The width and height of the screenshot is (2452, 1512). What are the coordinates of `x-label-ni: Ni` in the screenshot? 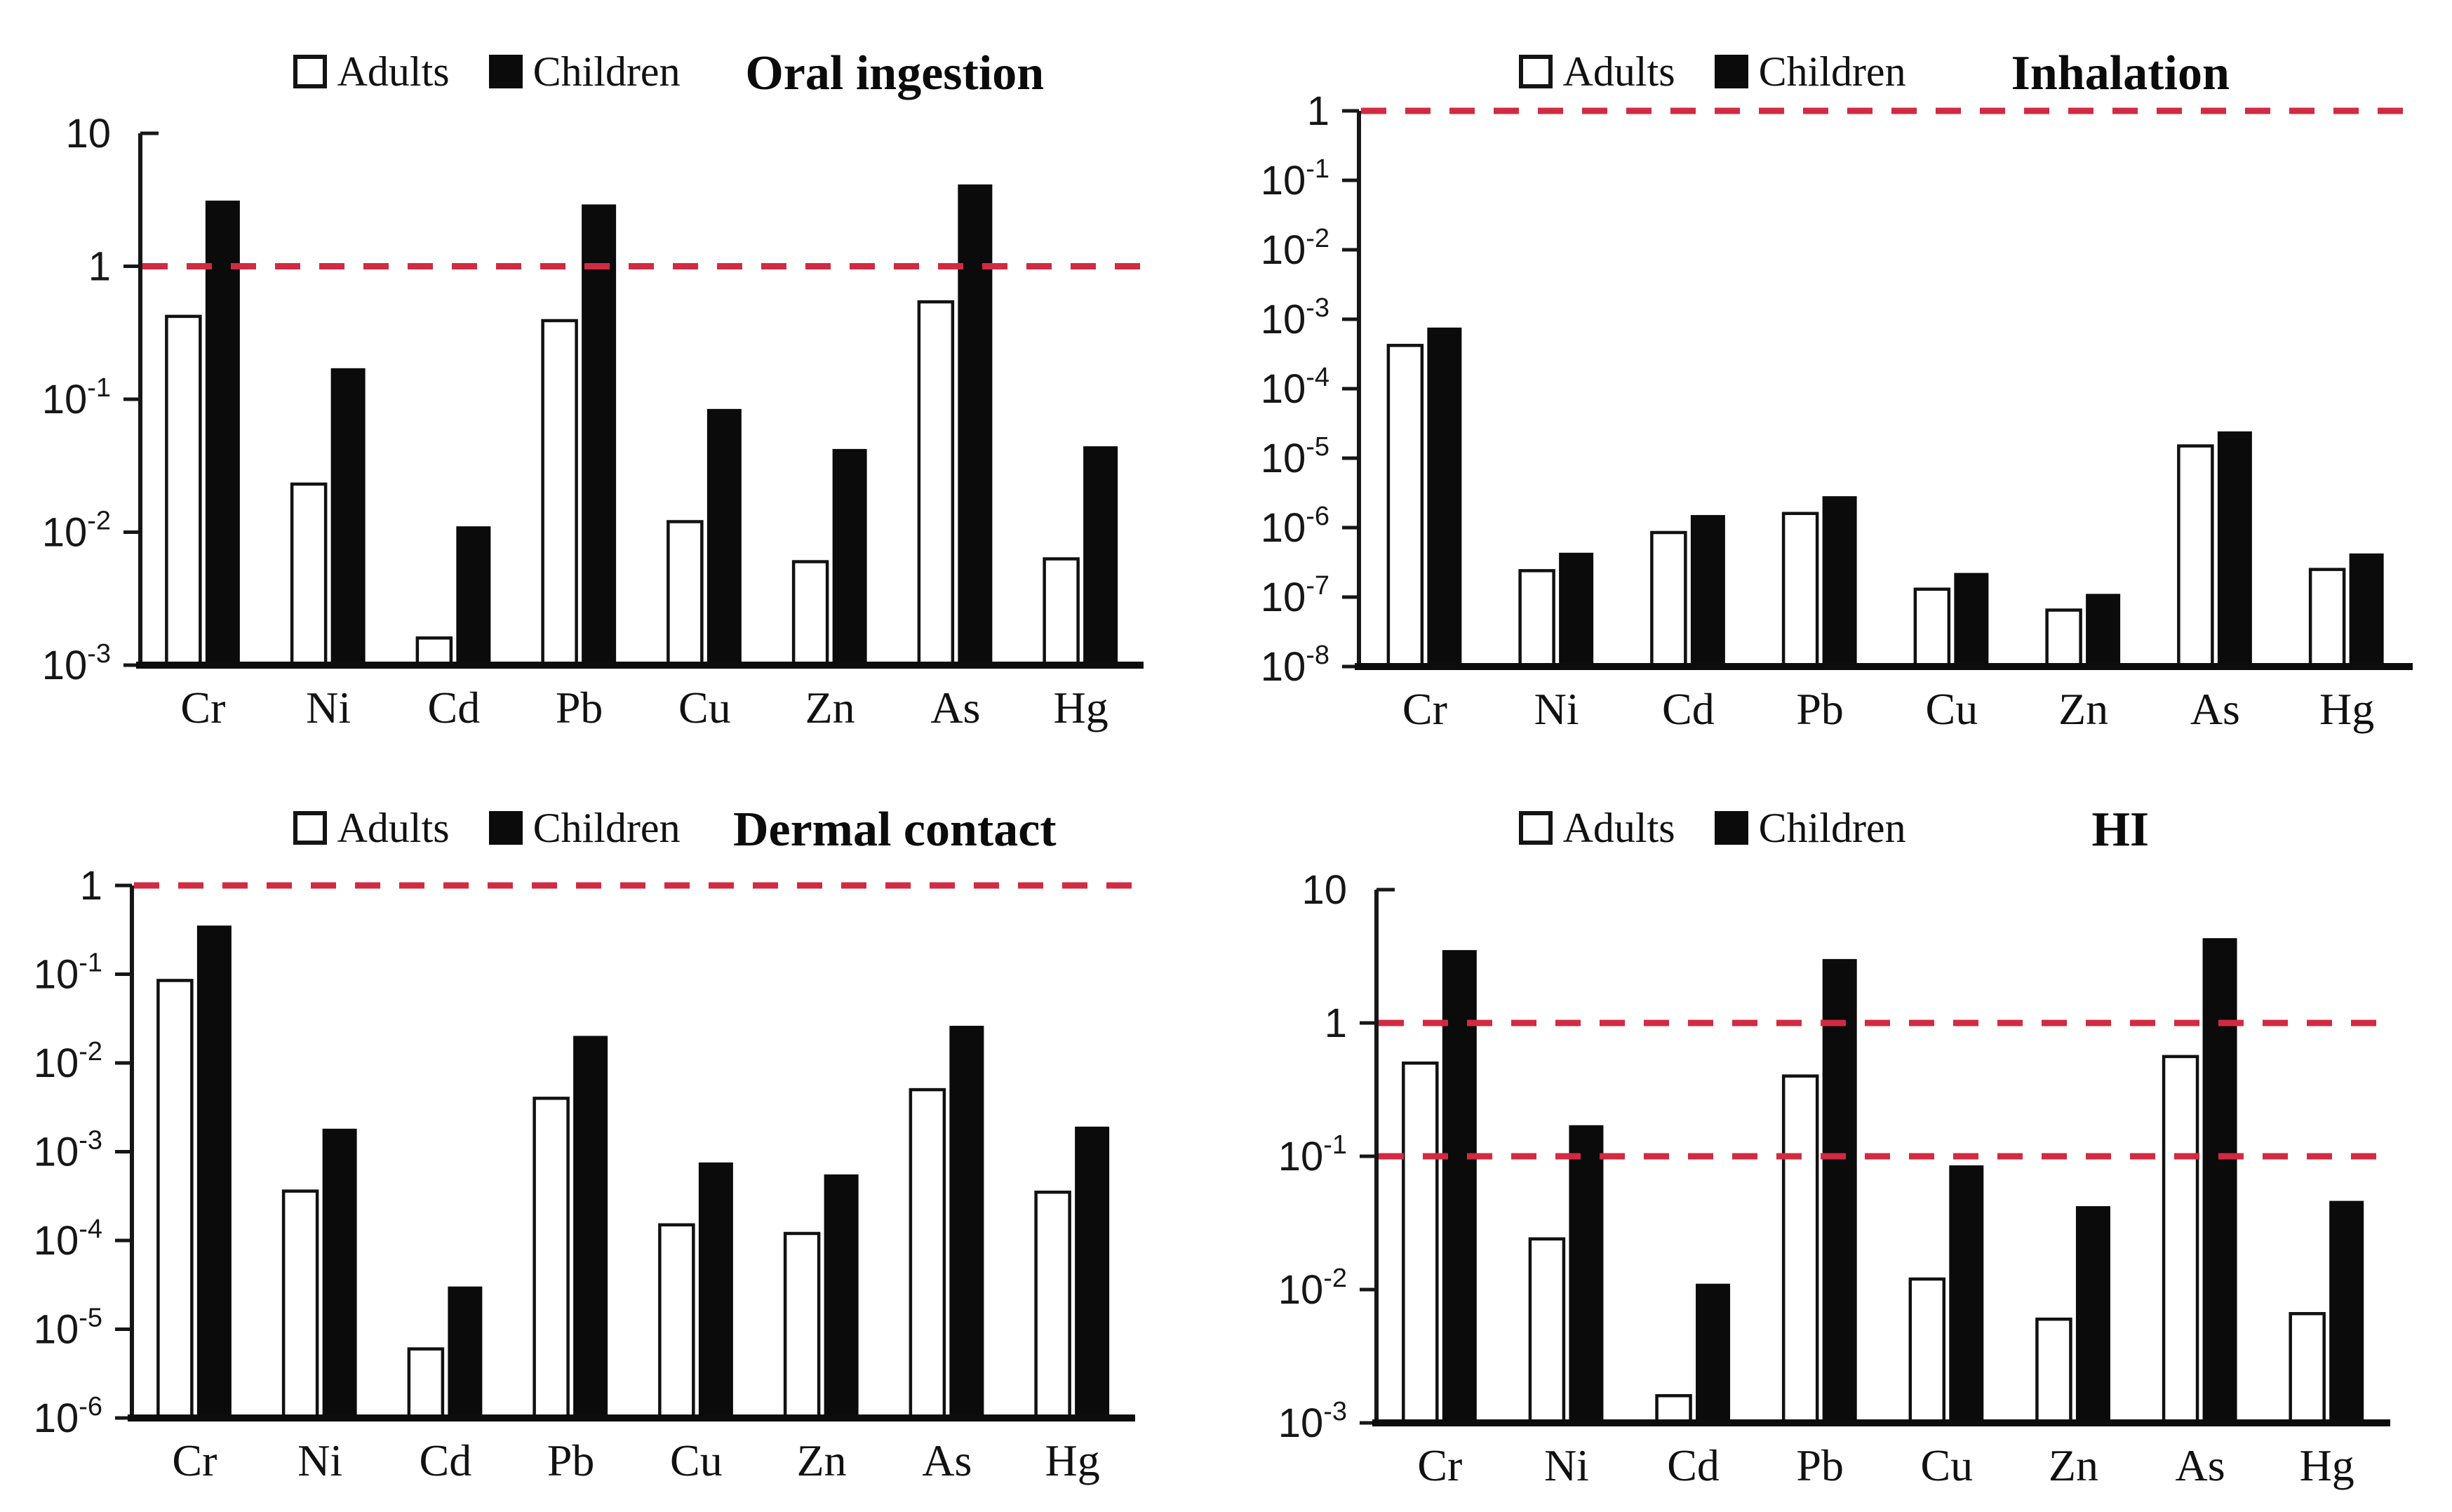 It's located at (328, 707).